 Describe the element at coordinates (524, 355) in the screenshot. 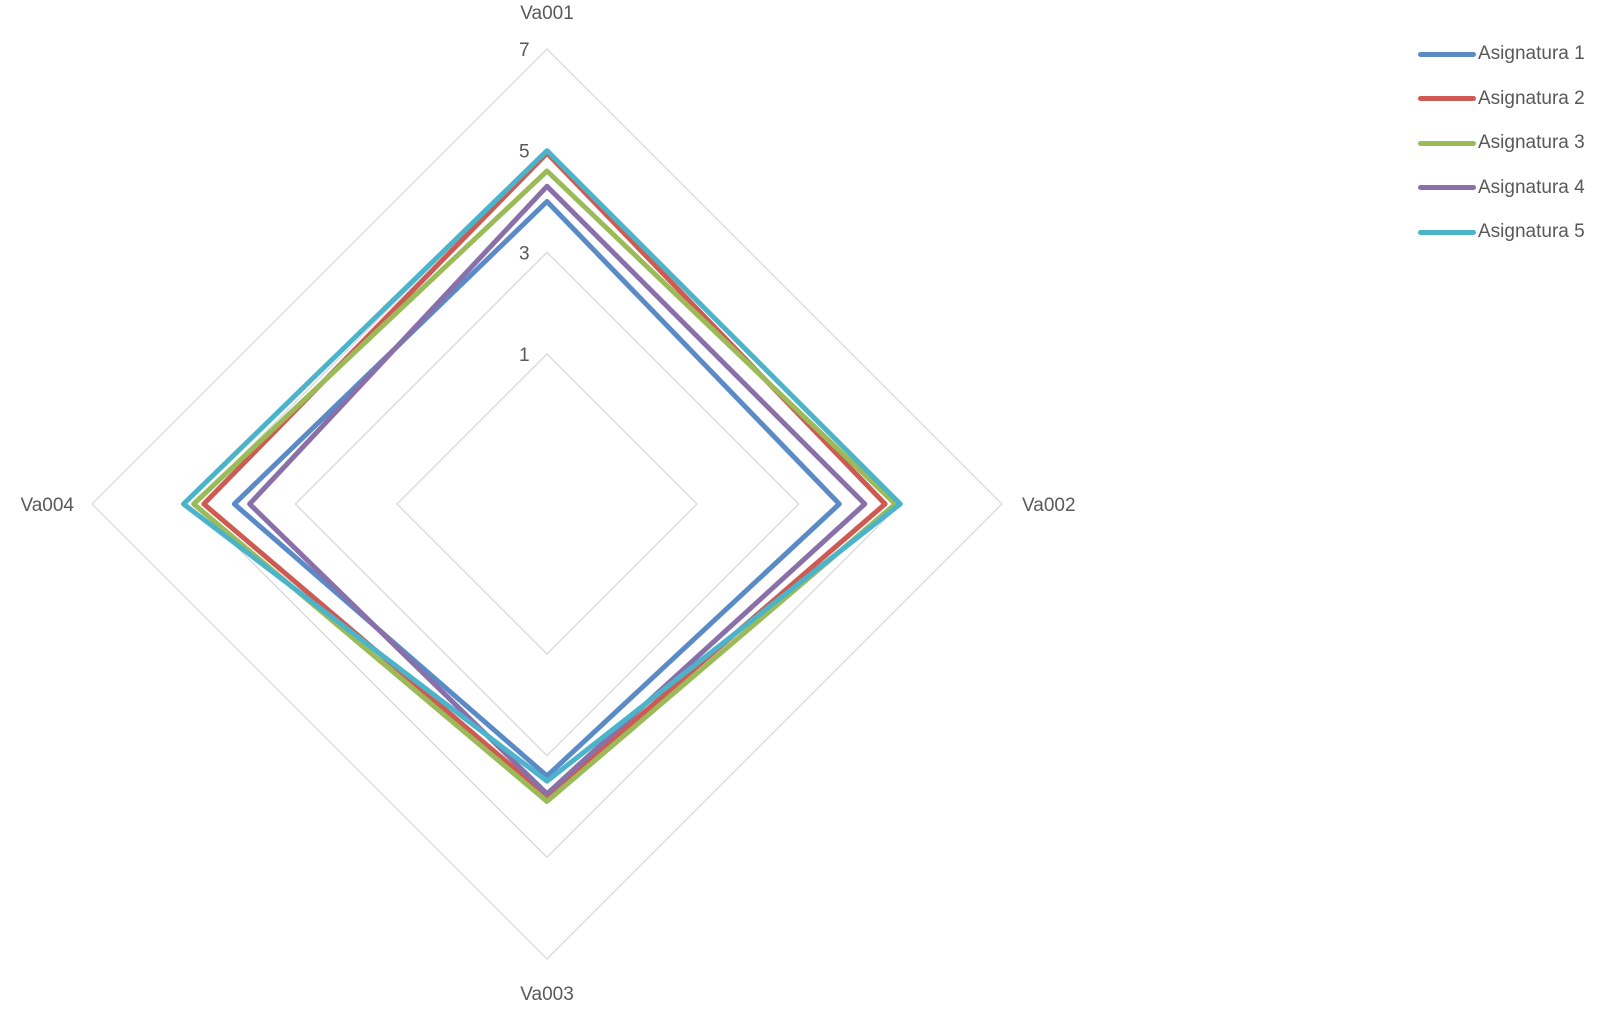

I see `tick-label: 1` at that location.